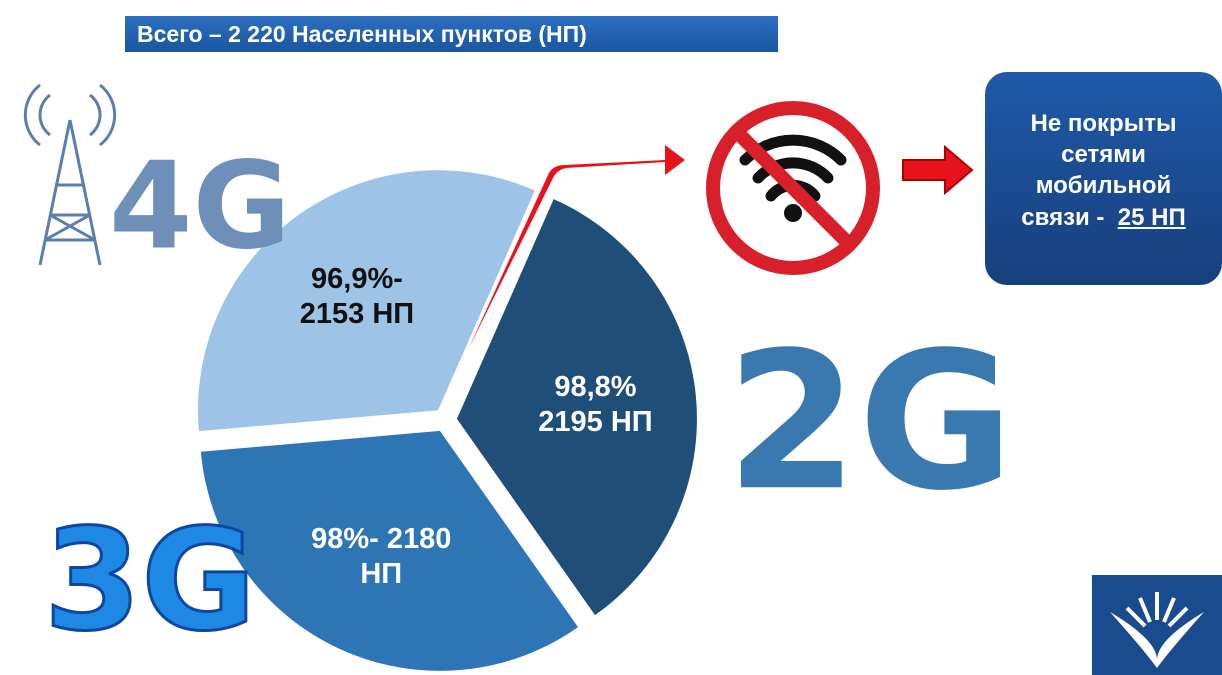 The height and width of the screenshot is (675, 1222). What do you see at coordinates (938, 170) in the screenshot?
I see `red-arrow` at bounding box center [938, 170].